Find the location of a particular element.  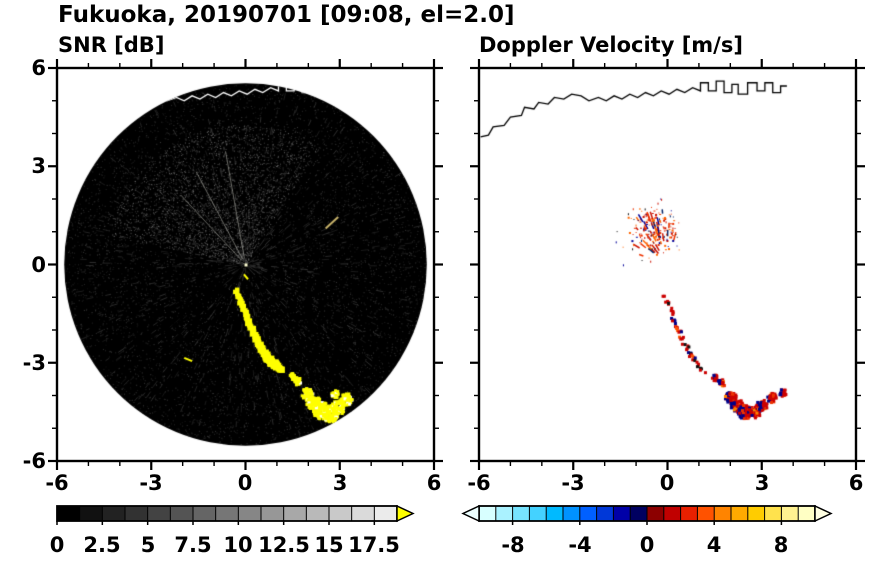

doppler-colorbar-label: 8 is located at coordinates (781, 545).